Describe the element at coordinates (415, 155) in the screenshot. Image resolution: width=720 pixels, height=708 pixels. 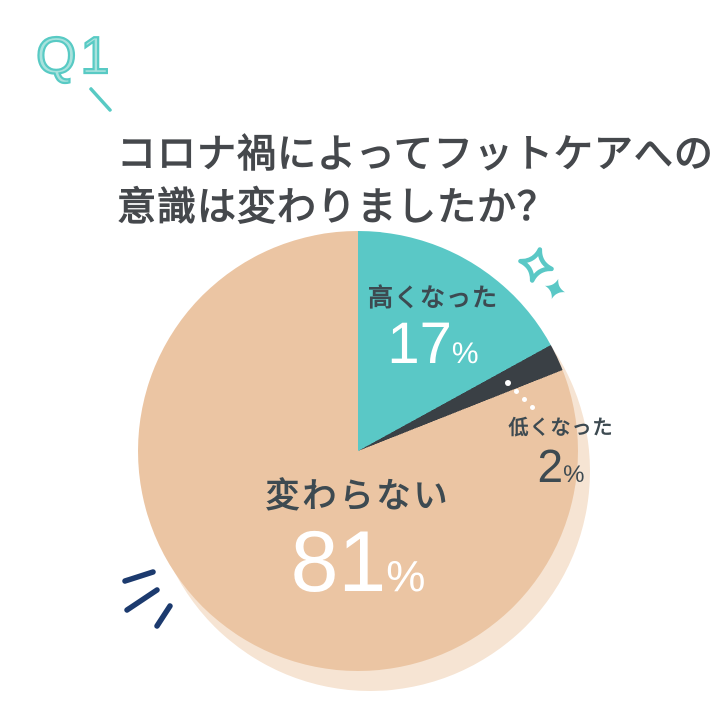
I see `page-title-line1: コロナ禍によってフットケアへの` at that location.